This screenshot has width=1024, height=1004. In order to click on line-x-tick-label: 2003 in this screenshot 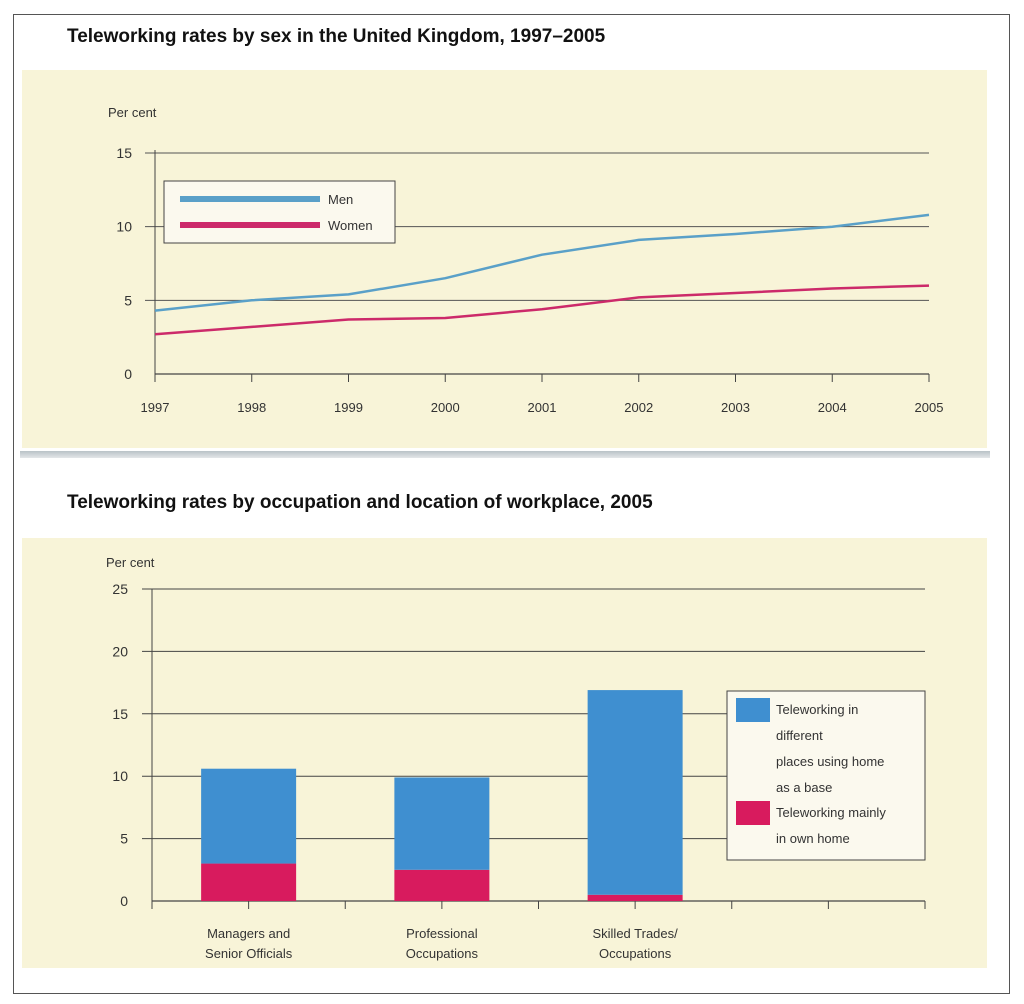, I will do `click(735, 407)`.